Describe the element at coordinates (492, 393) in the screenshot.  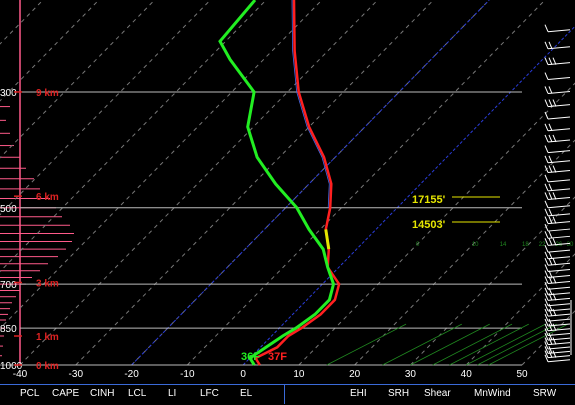
I see `header-mnwind: MnWind` at that location.